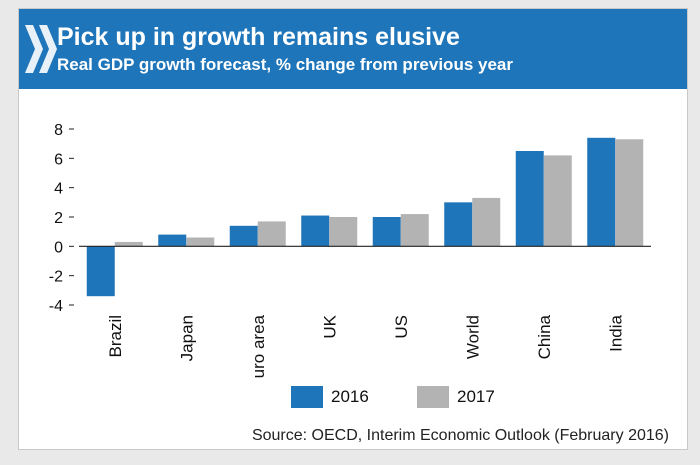  I want to click on y-tick-label: -2, so click(56, 277).